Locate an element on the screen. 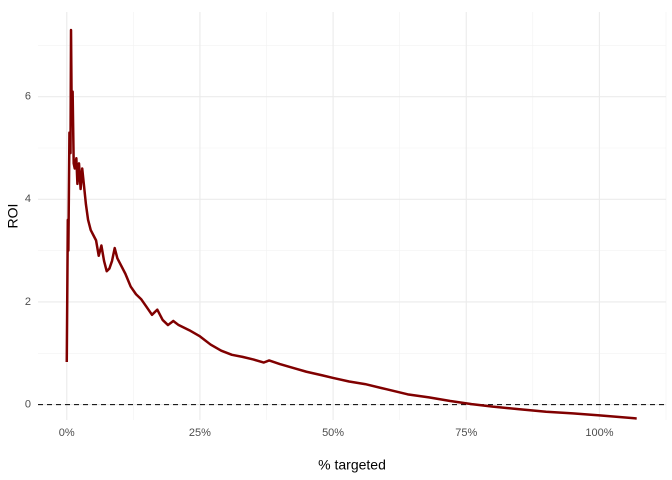 The height and width of the screenshot is (480, 672). x-tick-label: 0% is located at coordinates (67, 433).